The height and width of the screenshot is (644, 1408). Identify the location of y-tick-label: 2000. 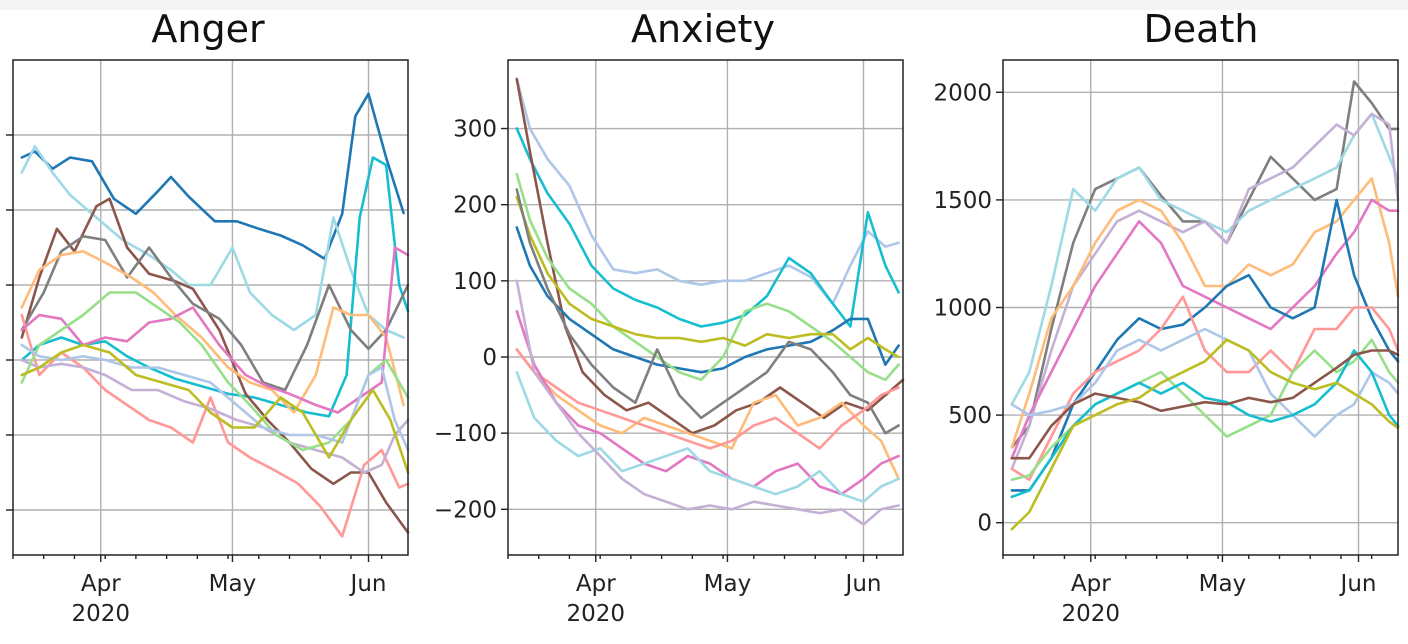
(962, 93).